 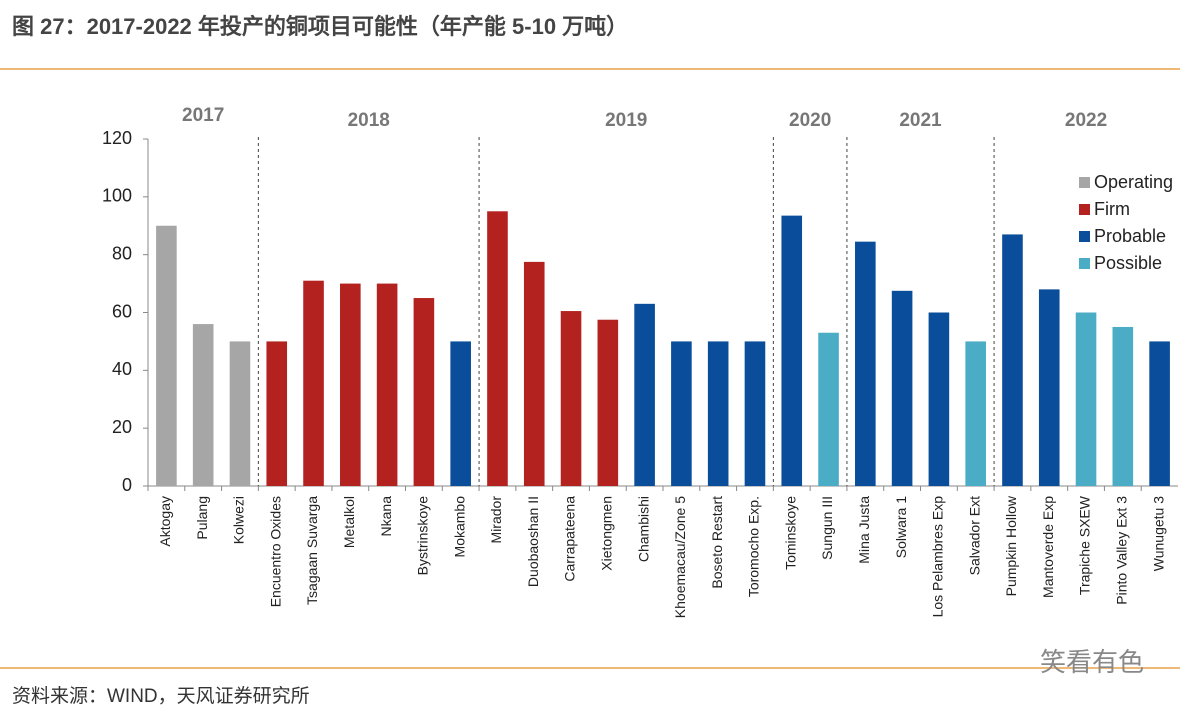 I want to click on y-tick-label: 40, so click(x=122, y=369).